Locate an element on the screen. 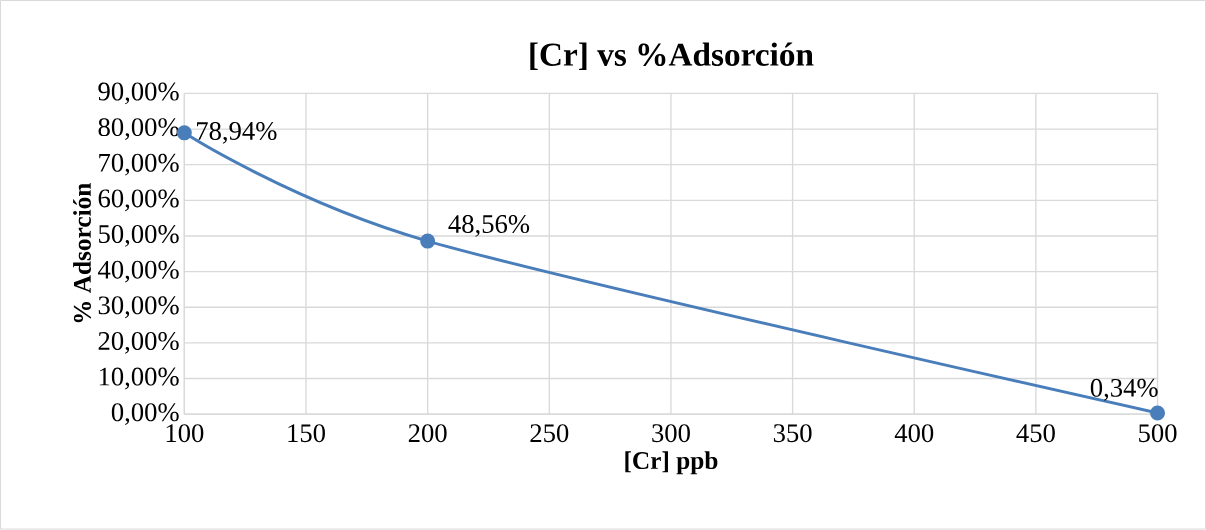  x-tick-label: 400 is located at coordinates (914, 433).